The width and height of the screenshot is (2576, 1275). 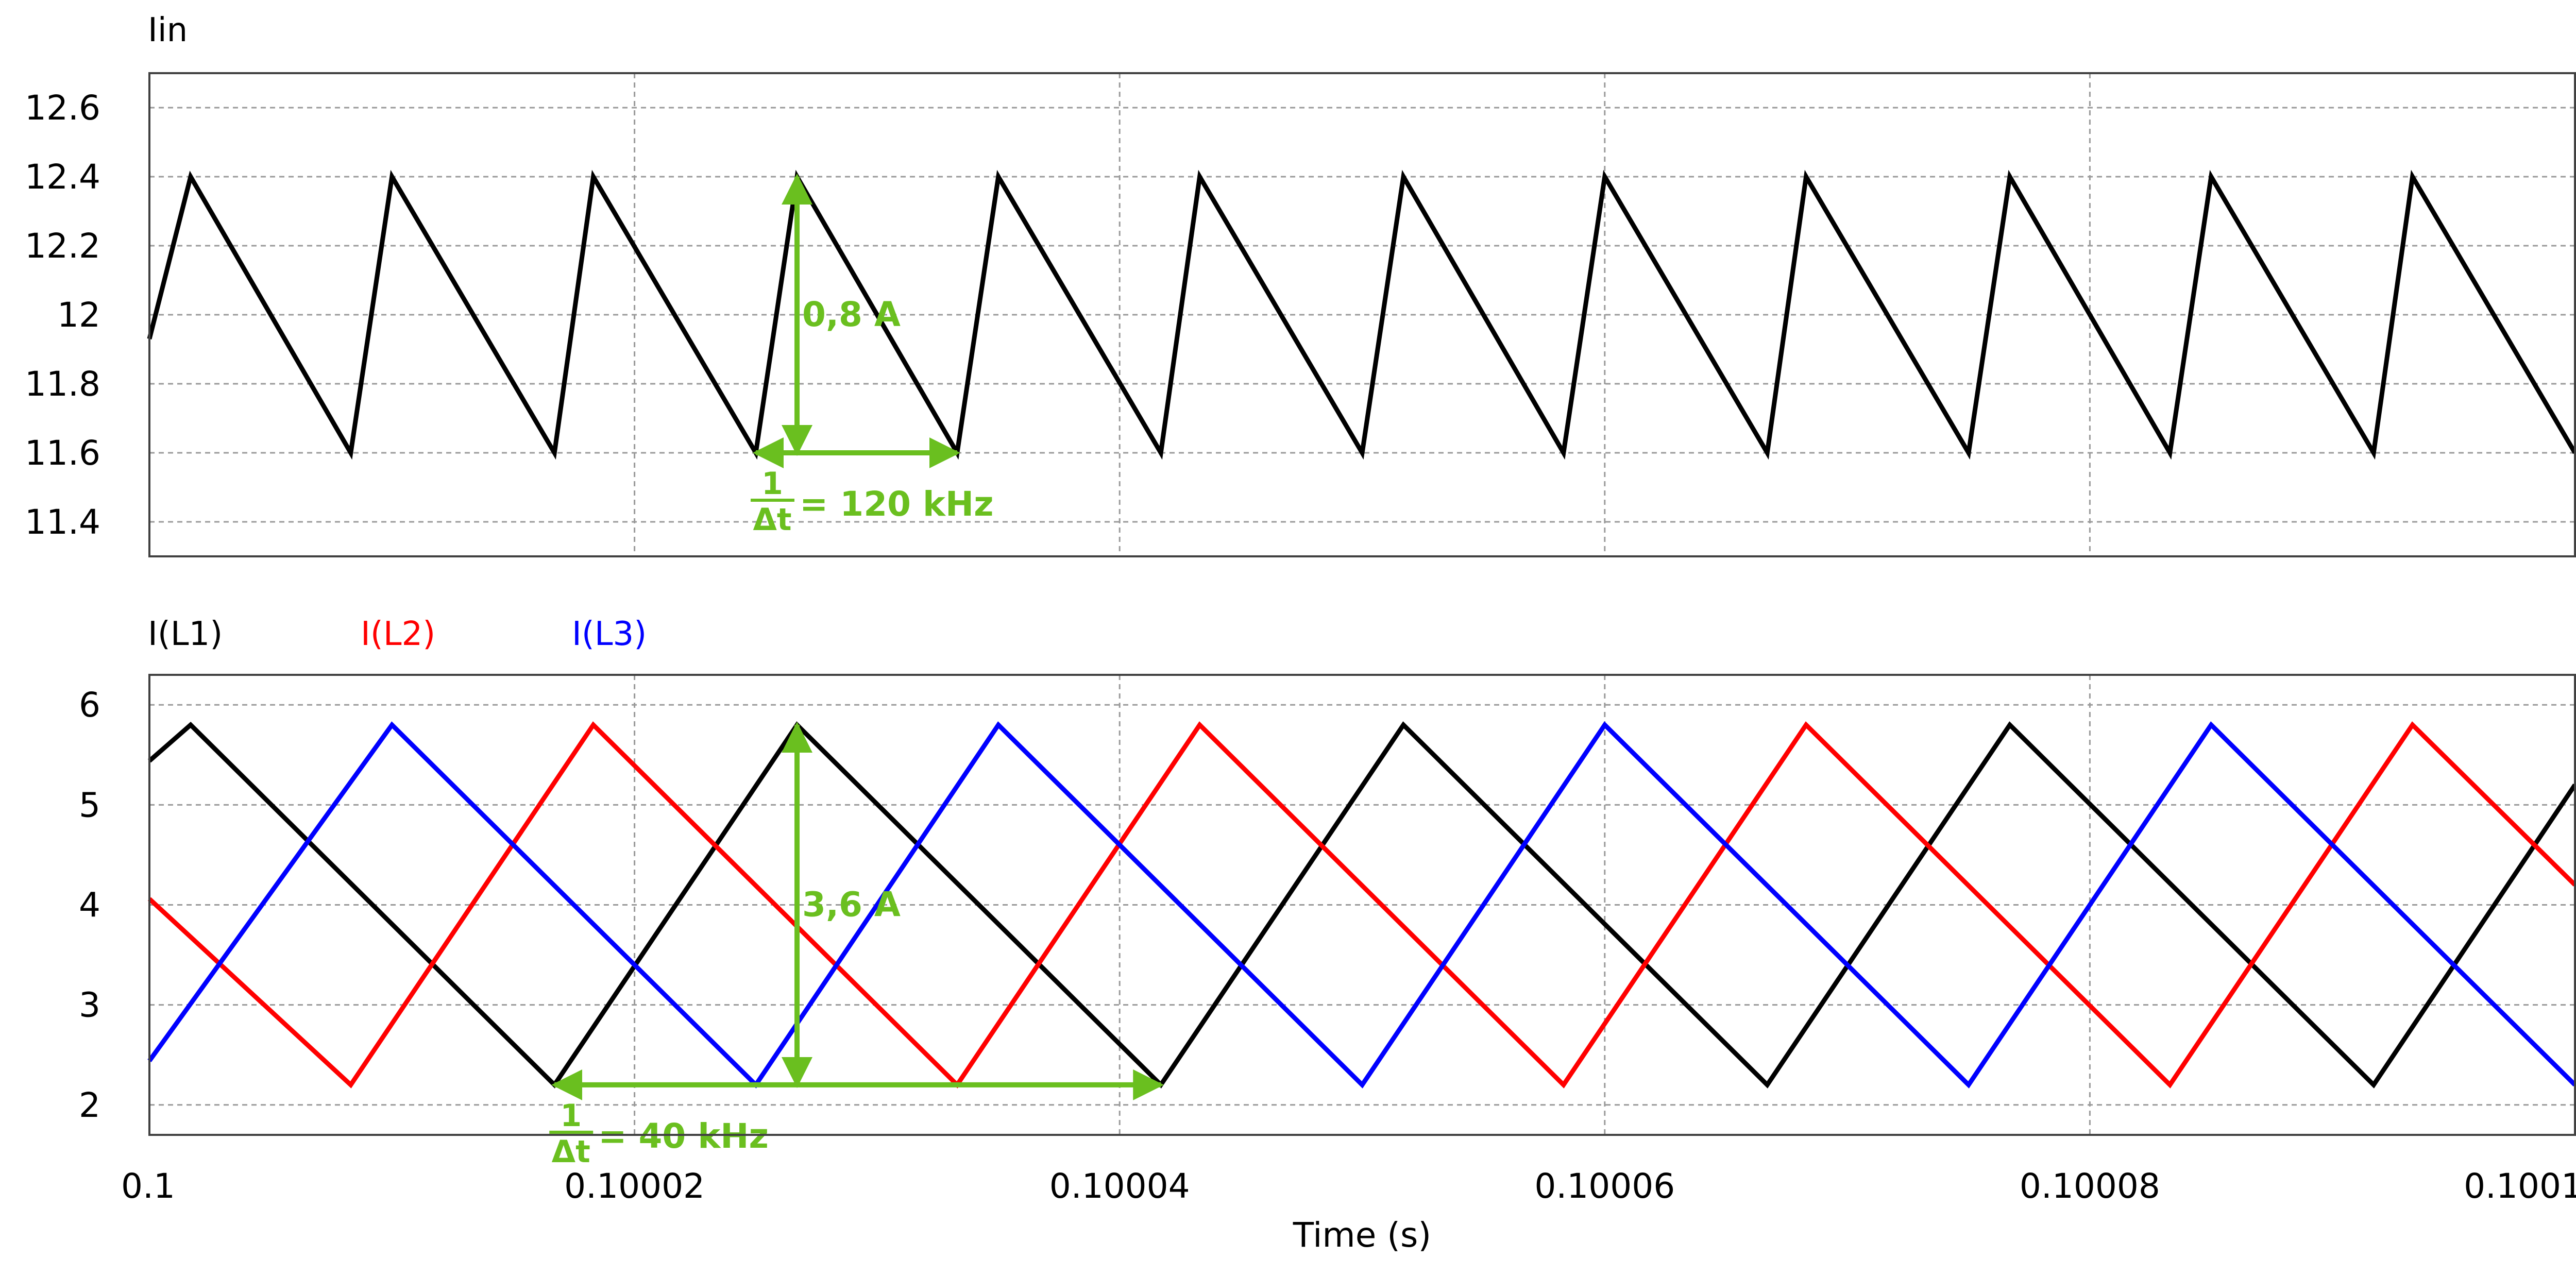 What do you see at coordinates (1348, 1186) in the screenshot?
I see `x-tick-labels: 0.1 0.10002 0.10004 0.10006 0.10008 0.1001` at bounding box center [1348, 1186].